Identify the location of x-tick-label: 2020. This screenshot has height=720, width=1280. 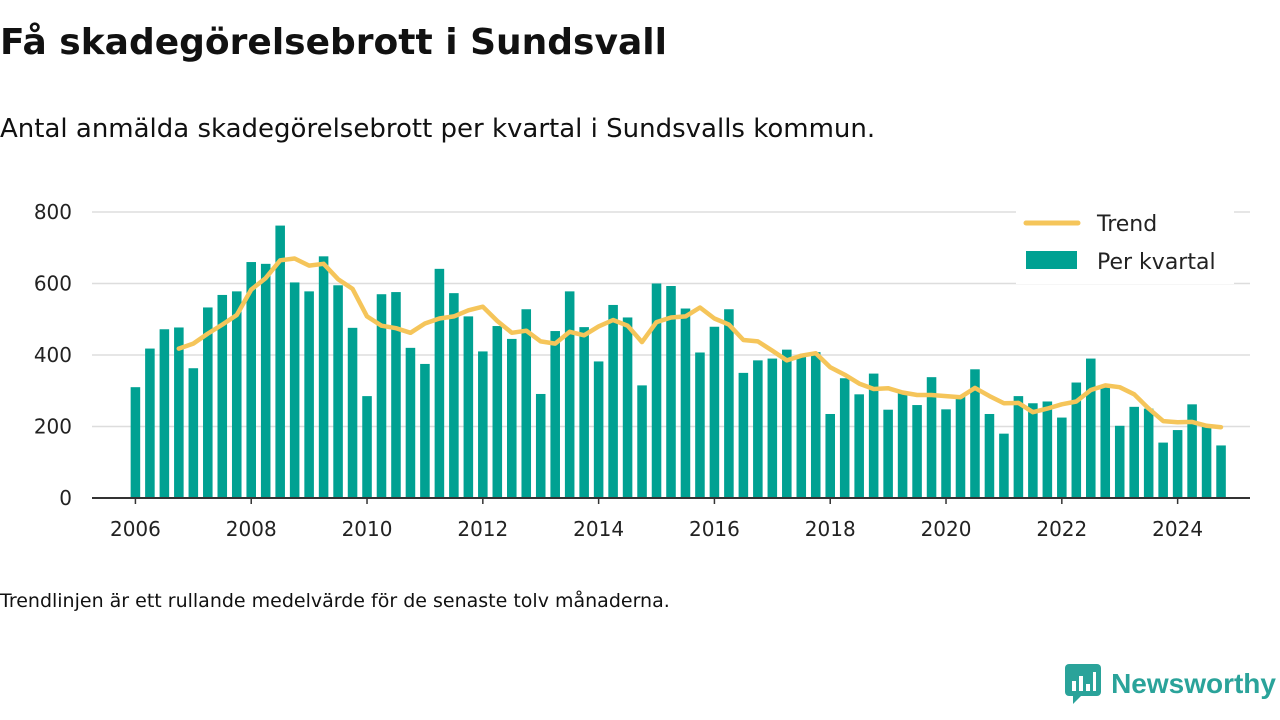
(946, 529).